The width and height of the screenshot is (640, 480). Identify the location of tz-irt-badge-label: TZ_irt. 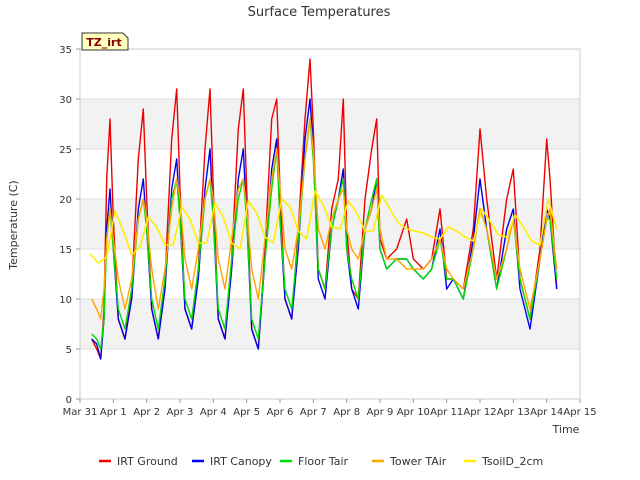
(103, 42).